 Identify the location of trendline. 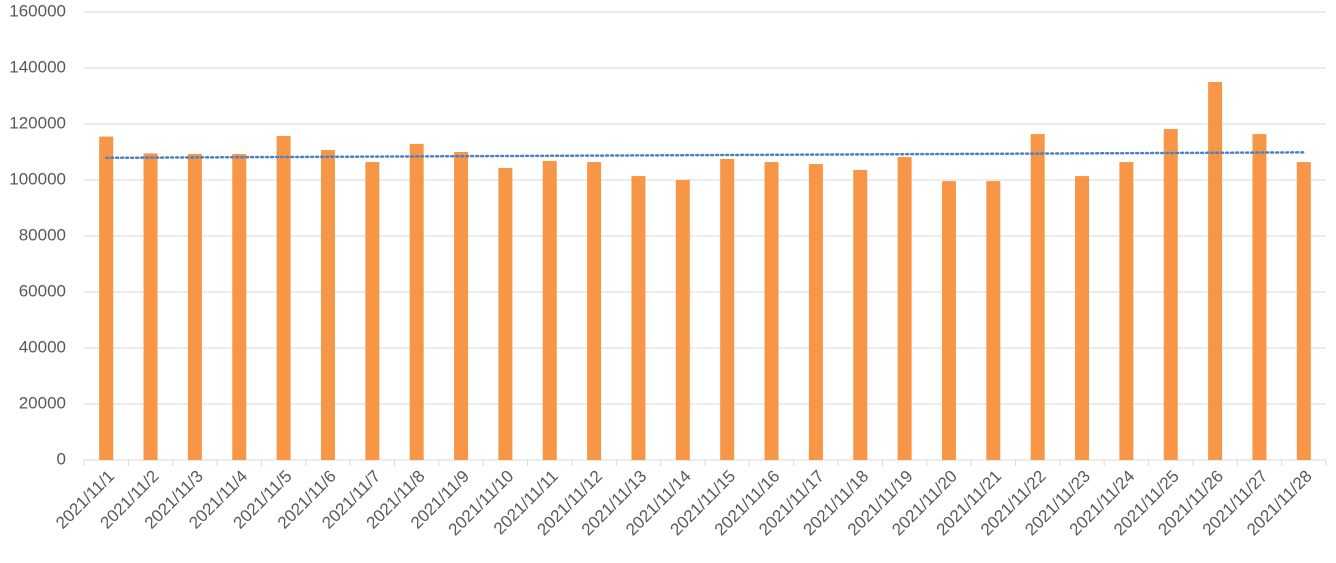
(705, 155).